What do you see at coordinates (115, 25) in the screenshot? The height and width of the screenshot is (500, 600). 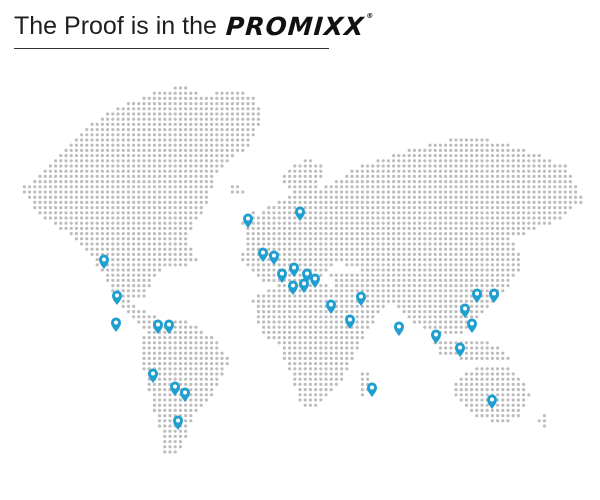 I see `tagline: The Proof is in the` at bounding box center [115, 25].